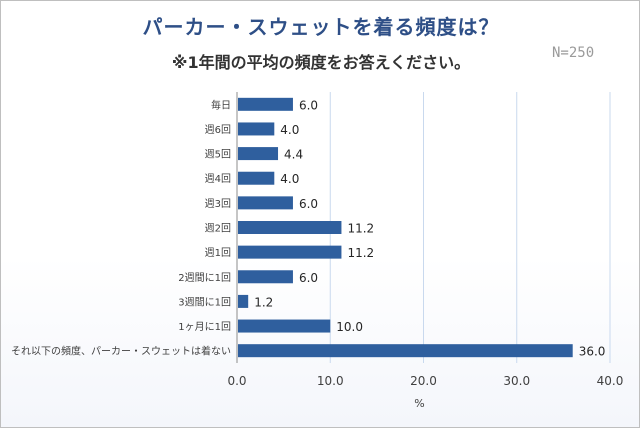 The width and height of the screenshot is (640, 428). Describe the element at coordinates (263, 302) in the screenshot. I see `data-label: 1.2` at that location.